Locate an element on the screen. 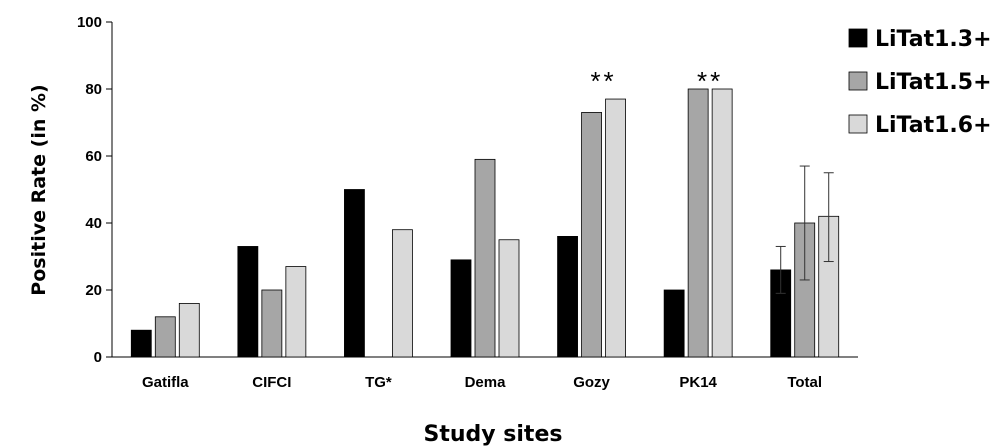  legend: LiTat1.3+ LiTat1.5+ LiTat1.6+ is located at coordinates (920, 82).